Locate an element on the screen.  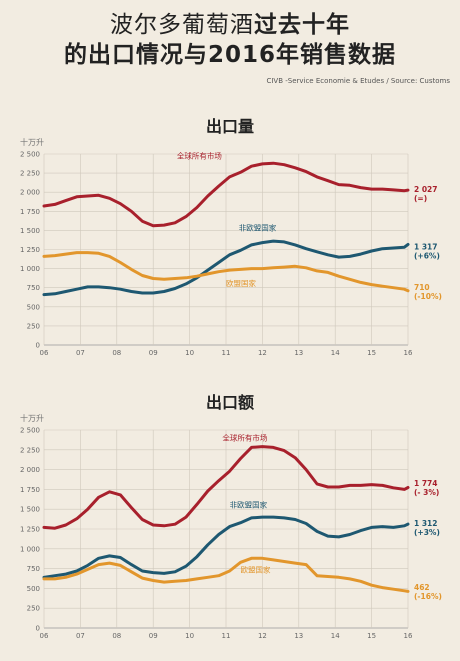
end-value-0: 2 027 is located at coordinates (426, 189).